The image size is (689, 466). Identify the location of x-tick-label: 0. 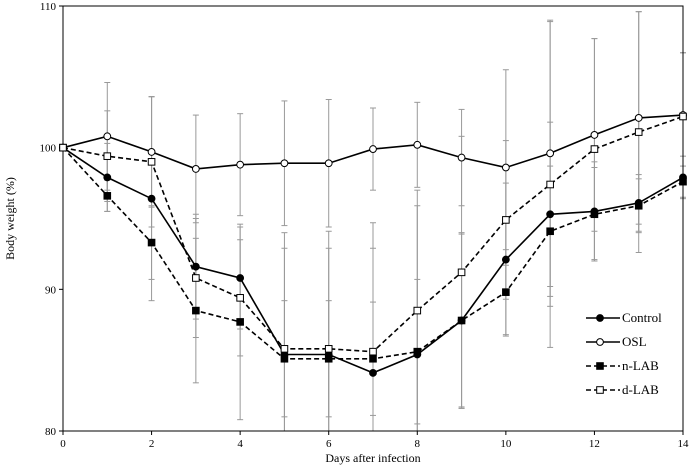
(63, 444).